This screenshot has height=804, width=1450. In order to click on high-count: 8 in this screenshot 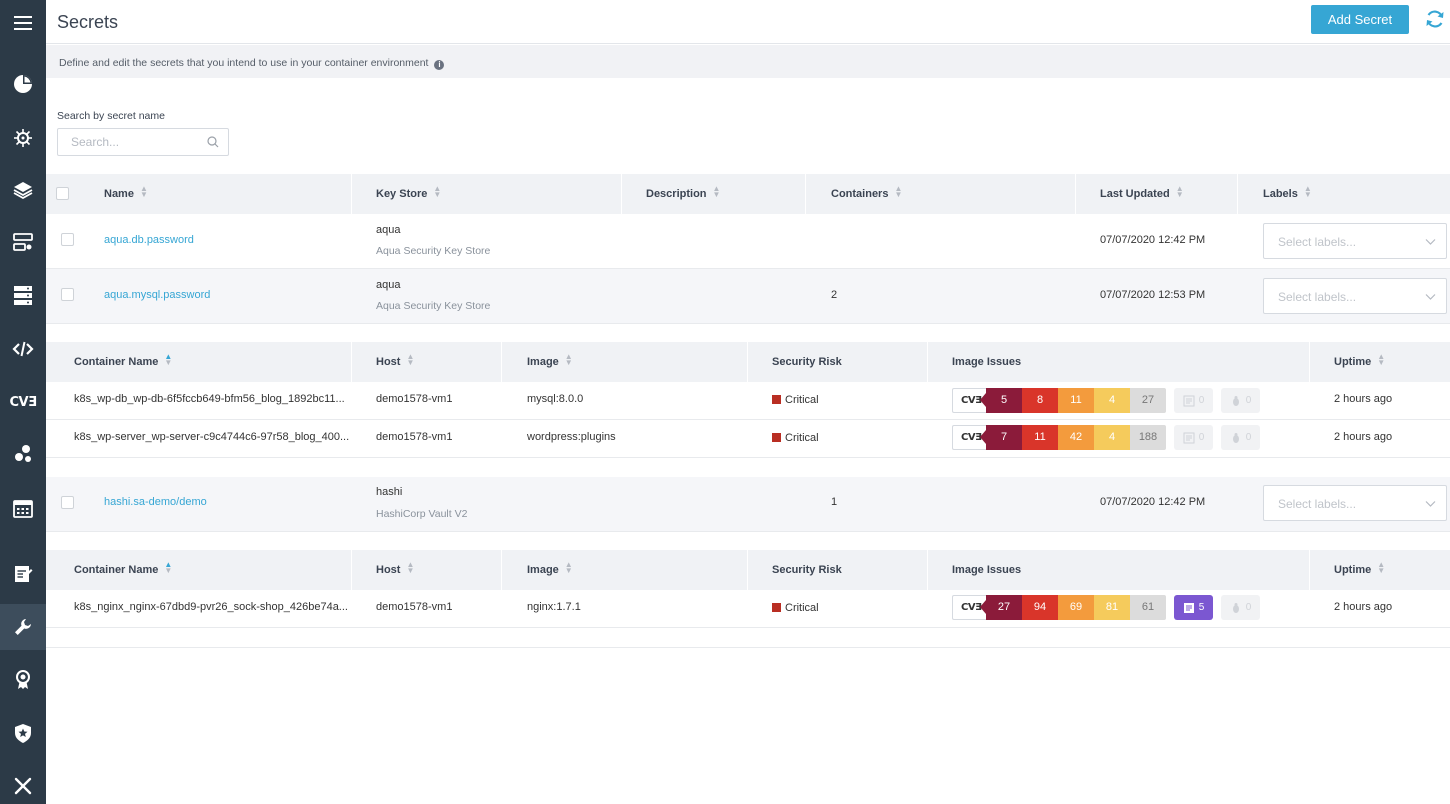, I will do `click(1040, 400)`.